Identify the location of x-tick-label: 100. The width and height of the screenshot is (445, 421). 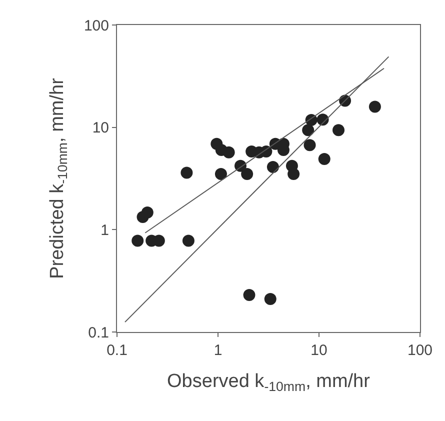
(420, 350).